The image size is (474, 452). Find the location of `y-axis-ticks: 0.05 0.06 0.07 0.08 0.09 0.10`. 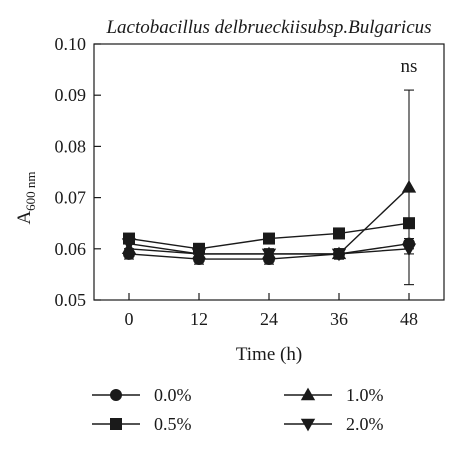

y-axis-ticks: 0.05 0.06 0.07 0.08 0.09 0.10 is located at coordinates (78, 172).